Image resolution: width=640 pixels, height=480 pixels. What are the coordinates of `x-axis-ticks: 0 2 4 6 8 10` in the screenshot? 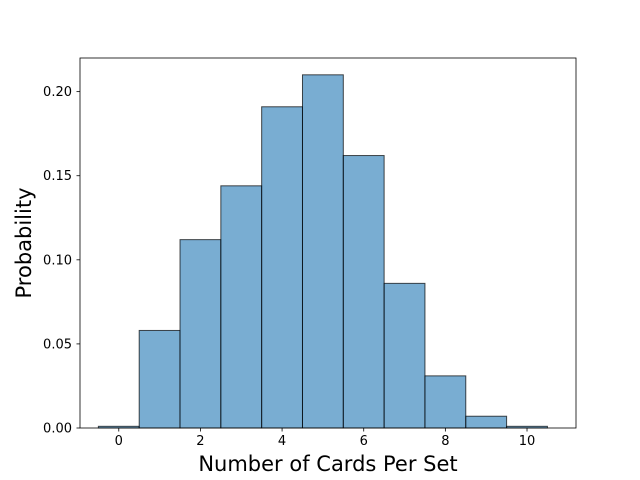 It's located at (325, 438).